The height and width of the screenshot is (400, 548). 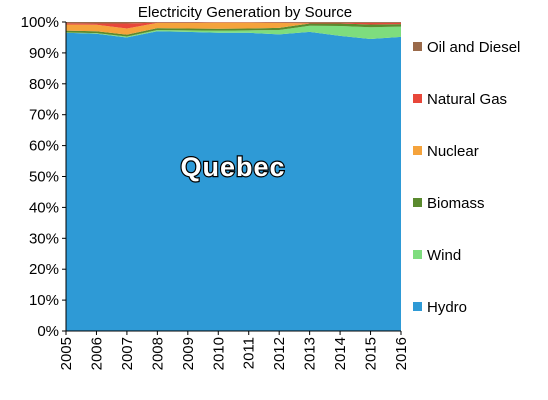 I want to click on x-tick-label: 2006, so click(x=96, y=353).